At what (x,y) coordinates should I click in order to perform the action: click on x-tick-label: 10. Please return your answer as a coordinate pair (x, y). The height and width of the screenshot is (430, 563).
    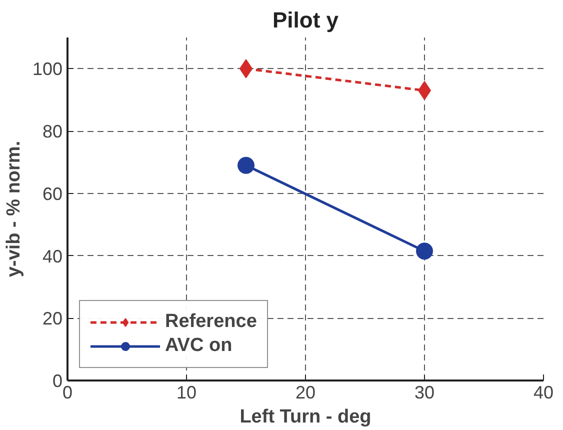
    Looking at the image, I should click on (186, 392).